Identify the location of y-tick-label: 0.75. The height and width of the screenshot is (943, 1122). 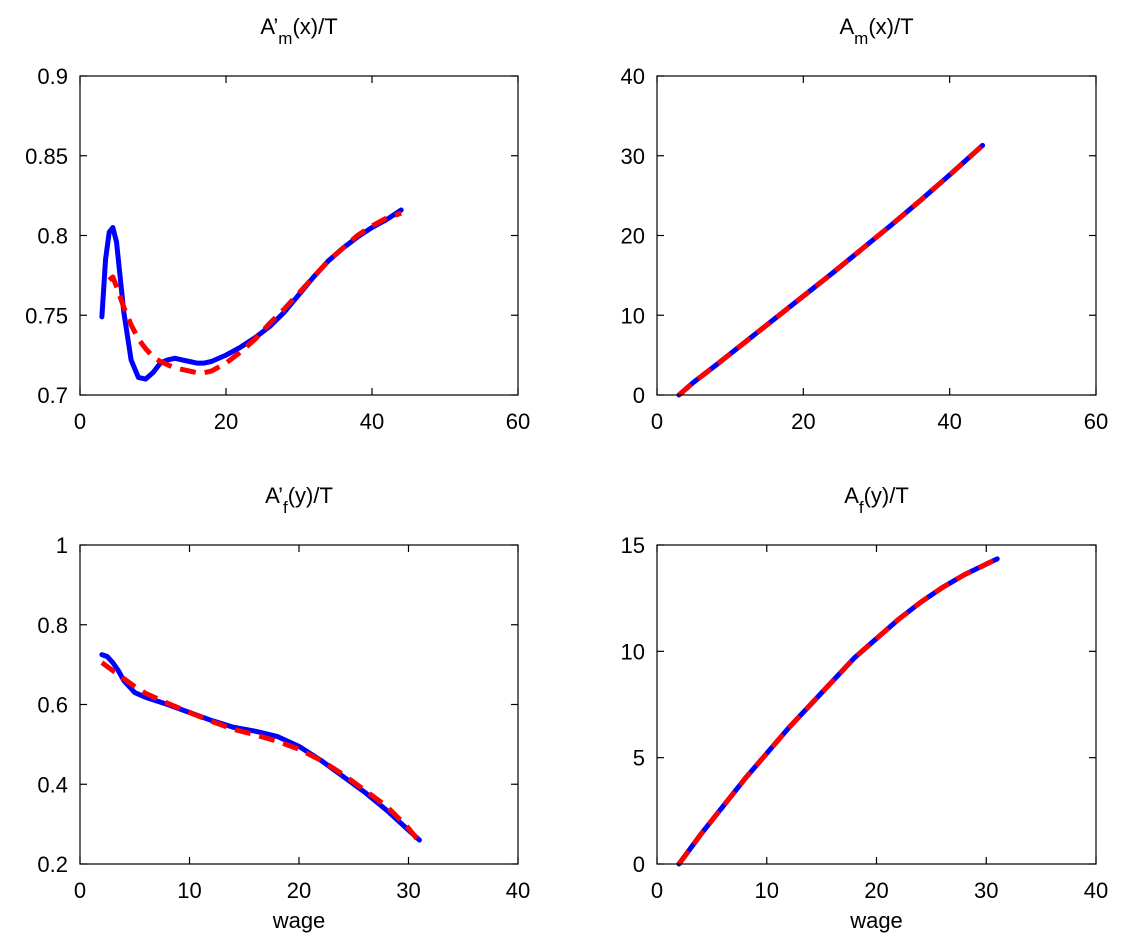
(46, 315).